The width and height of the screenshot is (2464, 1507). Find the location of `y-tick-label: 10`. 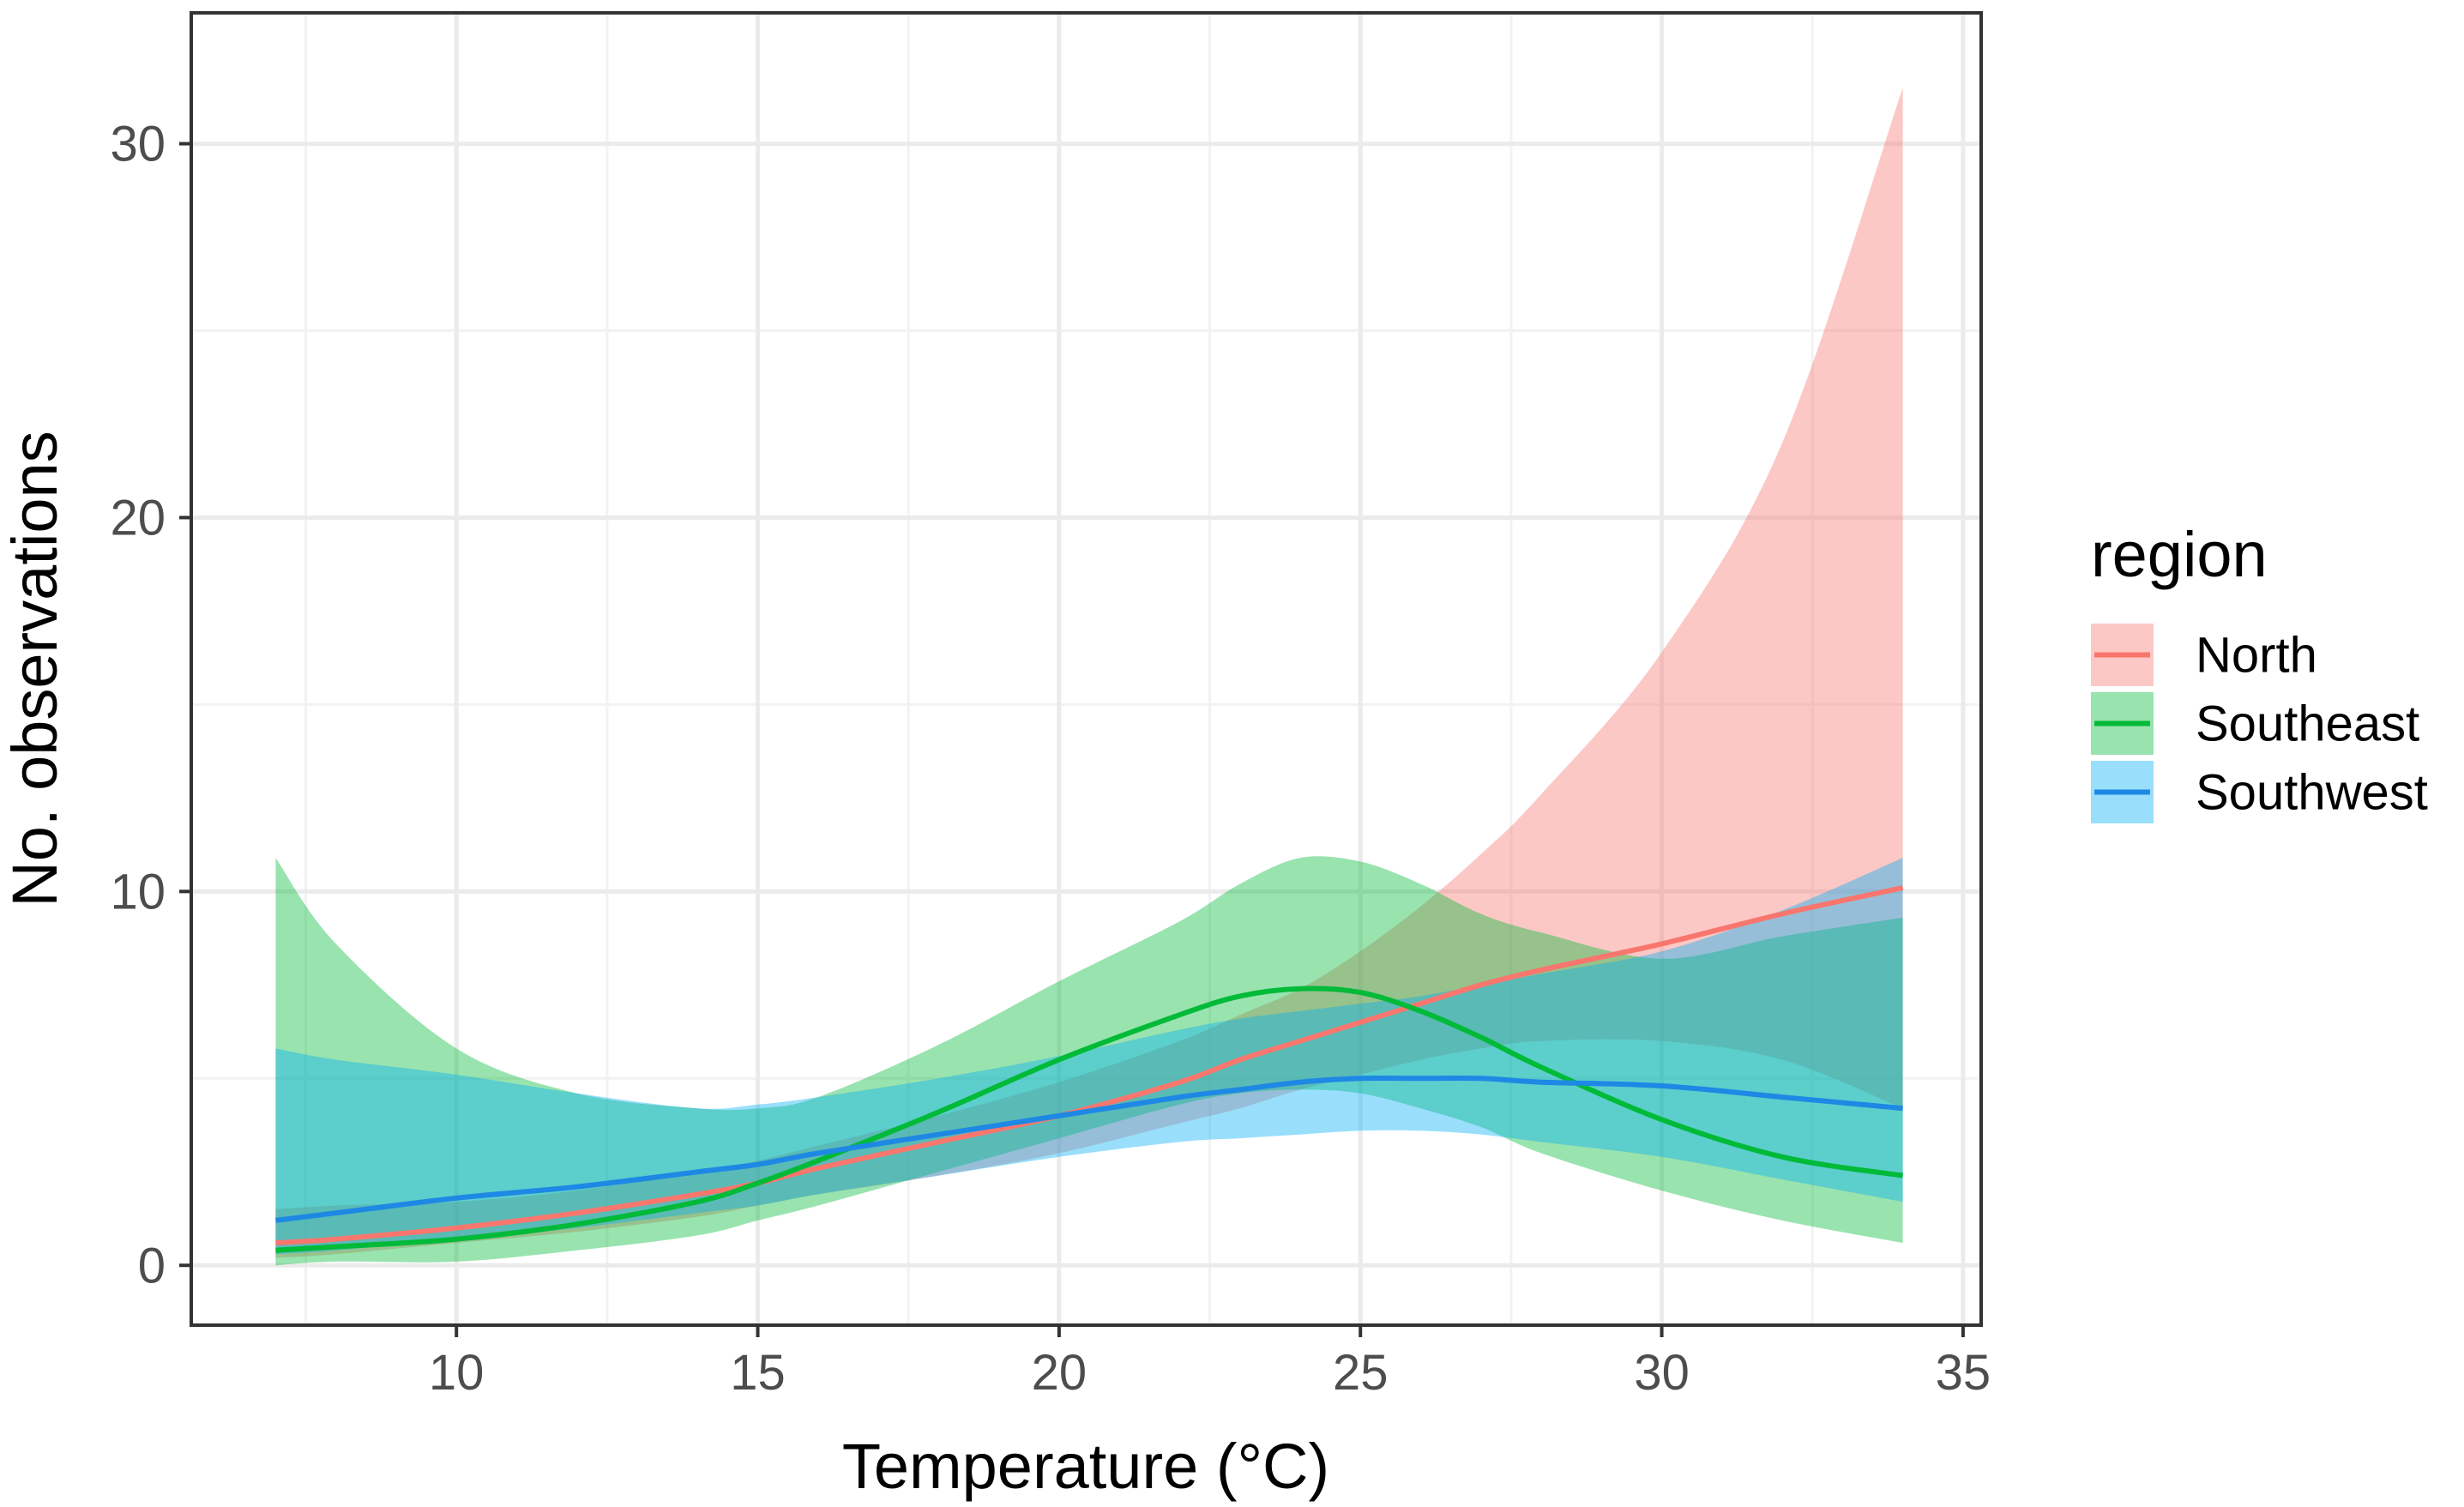

y-tick-label: 10 is located at coordinates (138, 891).